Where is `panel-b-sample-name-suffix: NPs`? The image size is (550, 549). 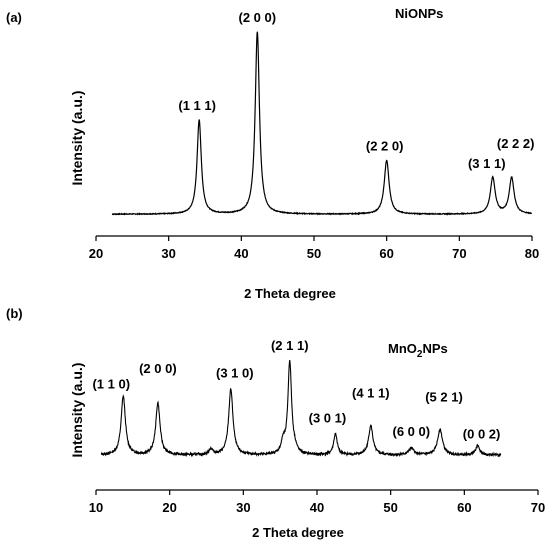
panel-b-sample-name-suffix: NPs is located at coordinates (434, 348).